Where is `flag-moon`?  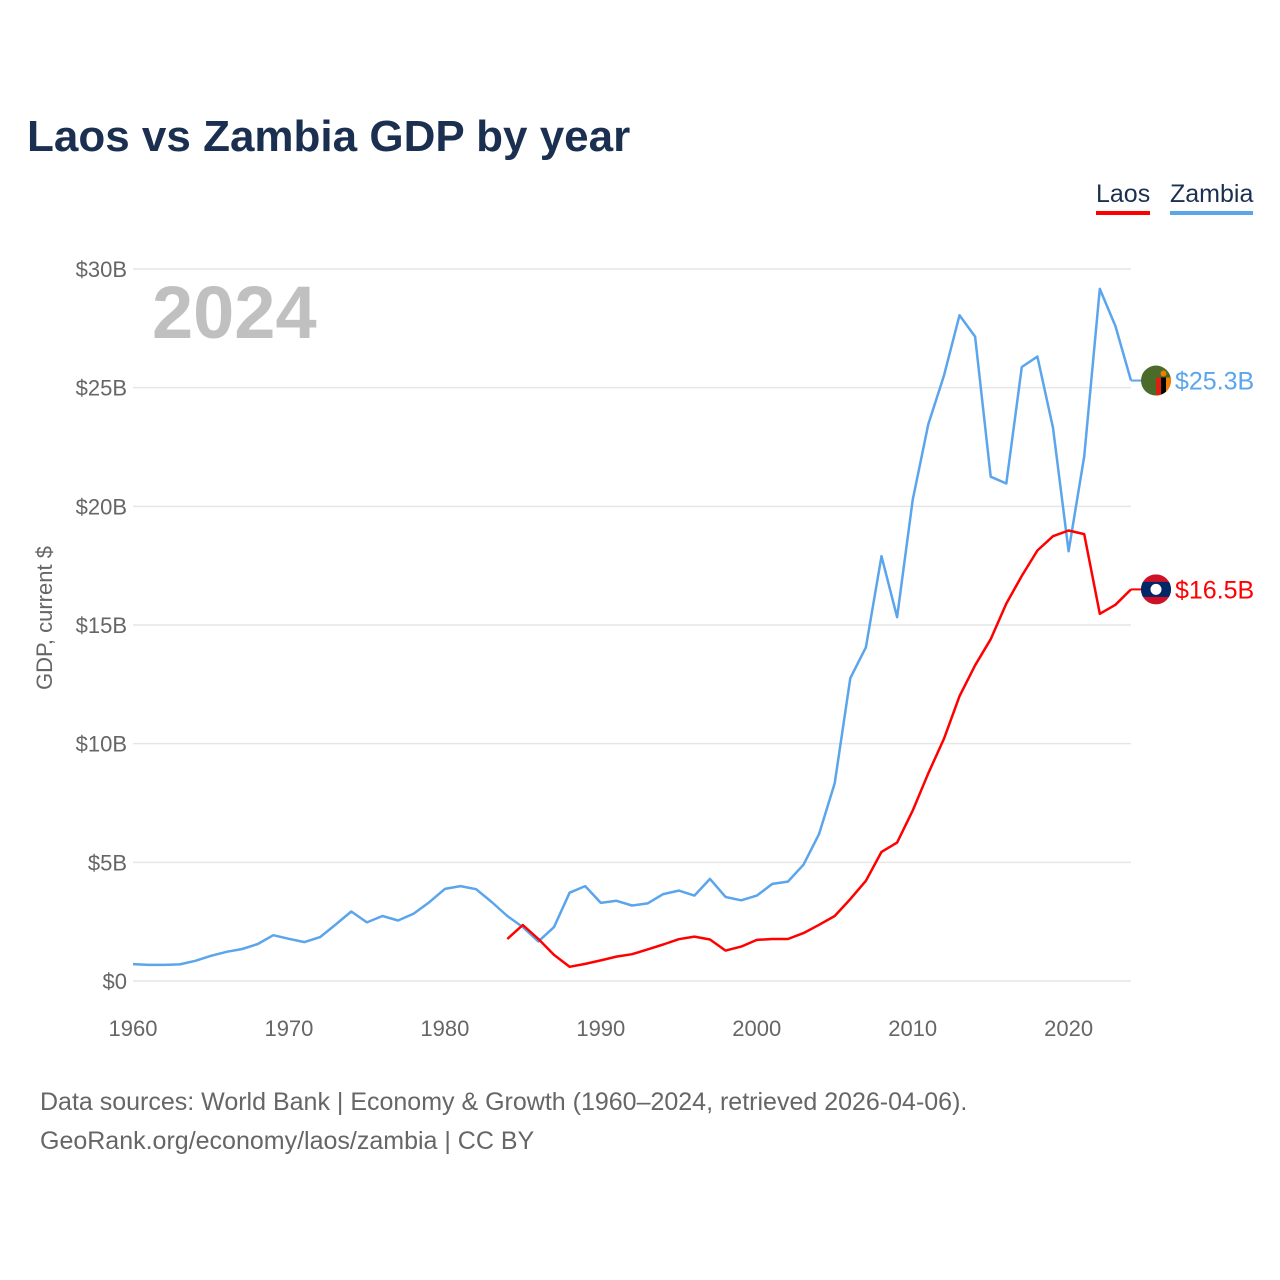 flag-moon is located at coordinates (1156, 589).